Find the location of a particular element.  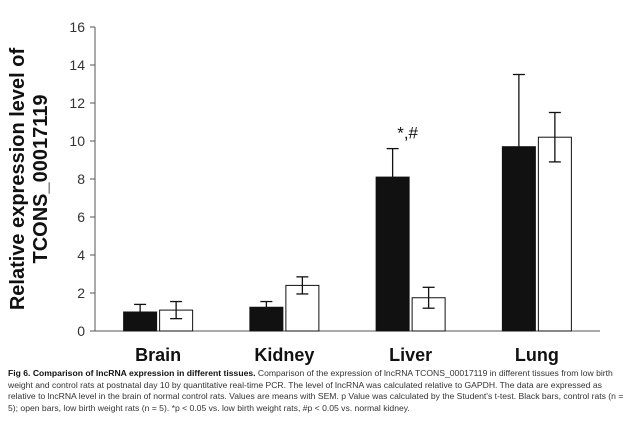

y-tick-label: 12 is located at coordinates (77, 103).